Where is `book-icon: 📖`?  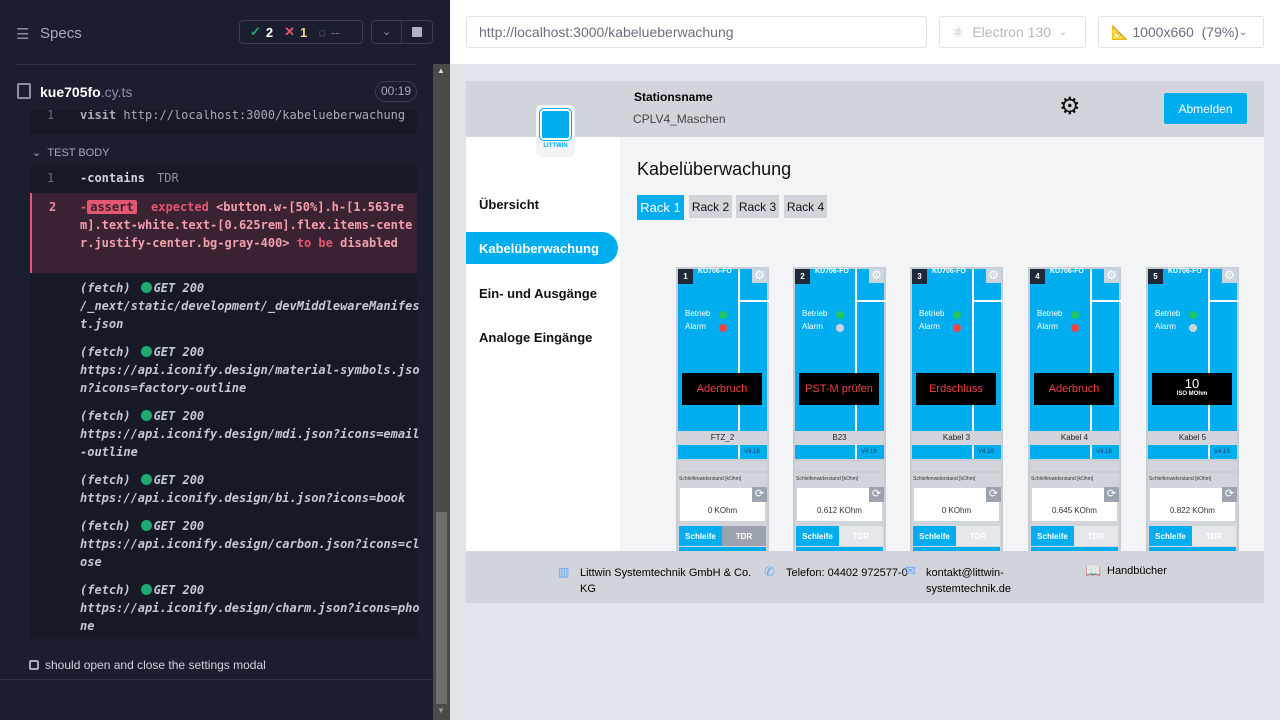
book-icon: 📖 is located at coordinates (1093, 570).